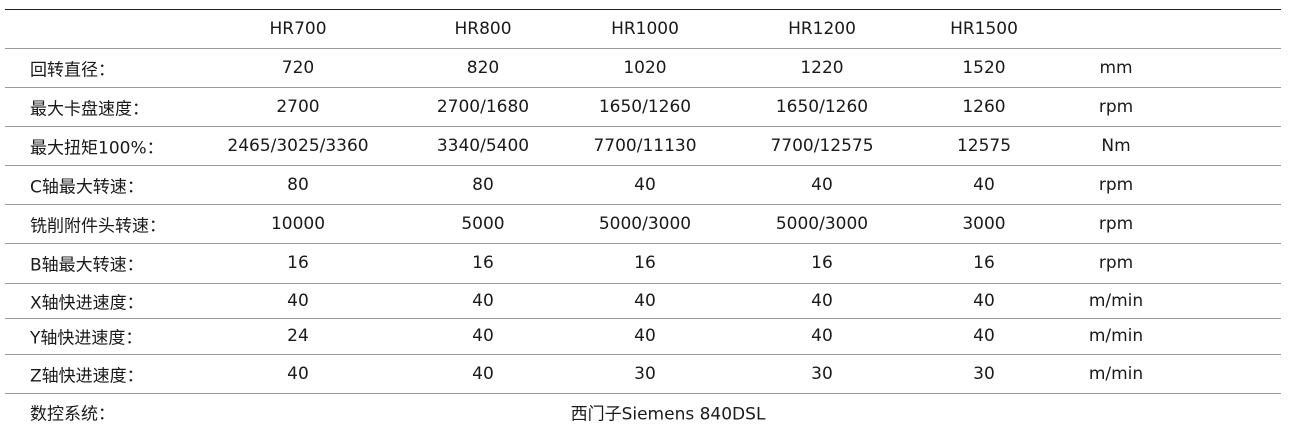  I want to click on spec-value: 1220, so click(822, 67).